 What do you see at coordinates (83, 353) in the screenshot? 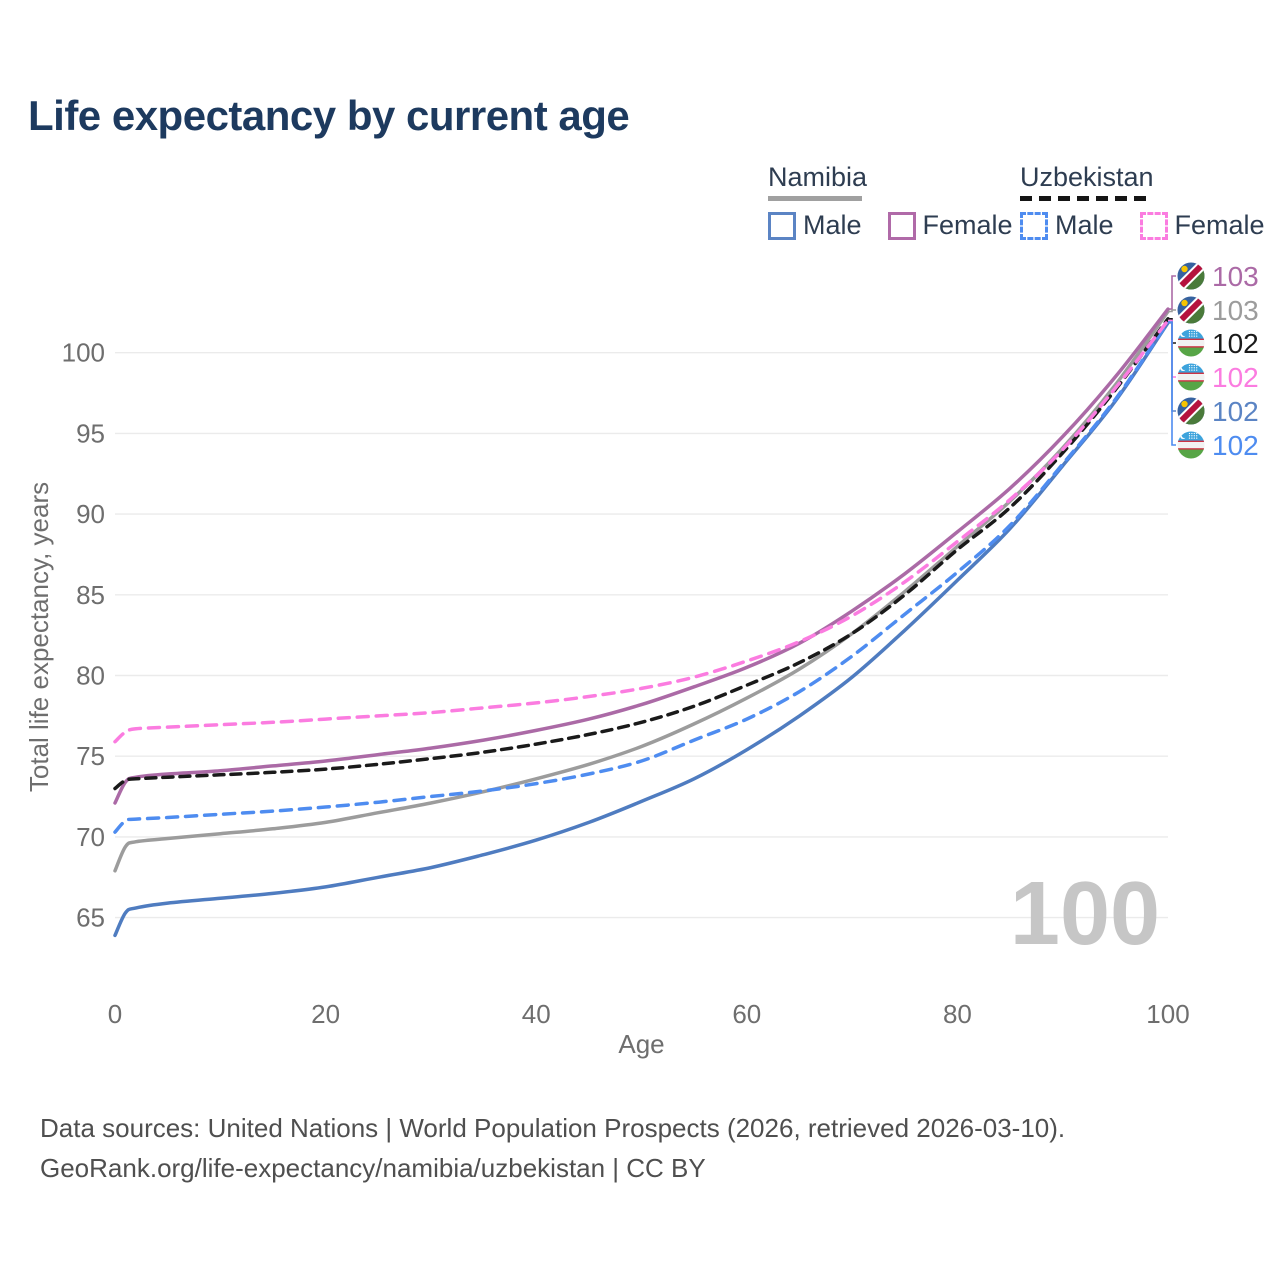
I see `y-tick-100: 100` at bounding box center [83, 353].